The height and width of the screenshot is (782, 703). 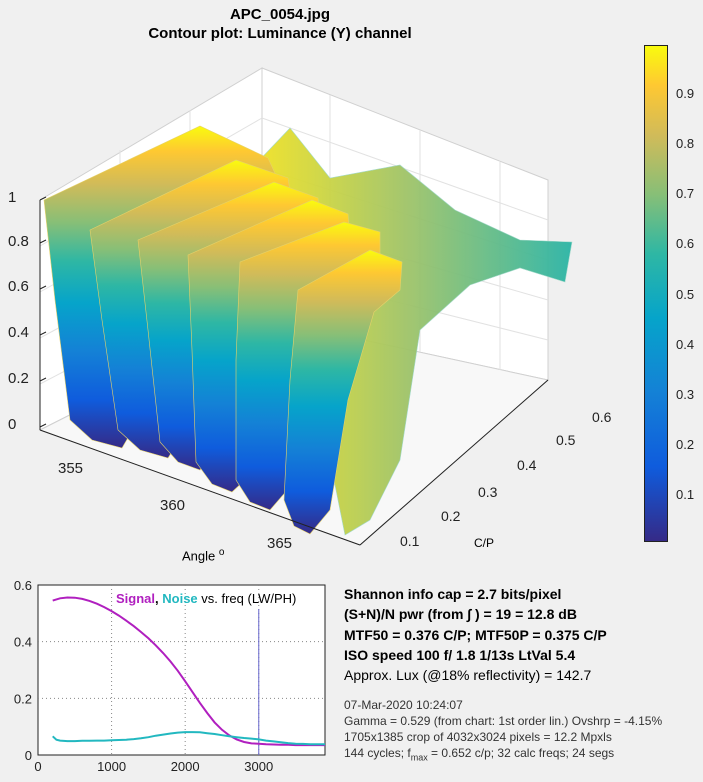 I want to click on z-tick-label: 0.8, so click(x=18, y=241).